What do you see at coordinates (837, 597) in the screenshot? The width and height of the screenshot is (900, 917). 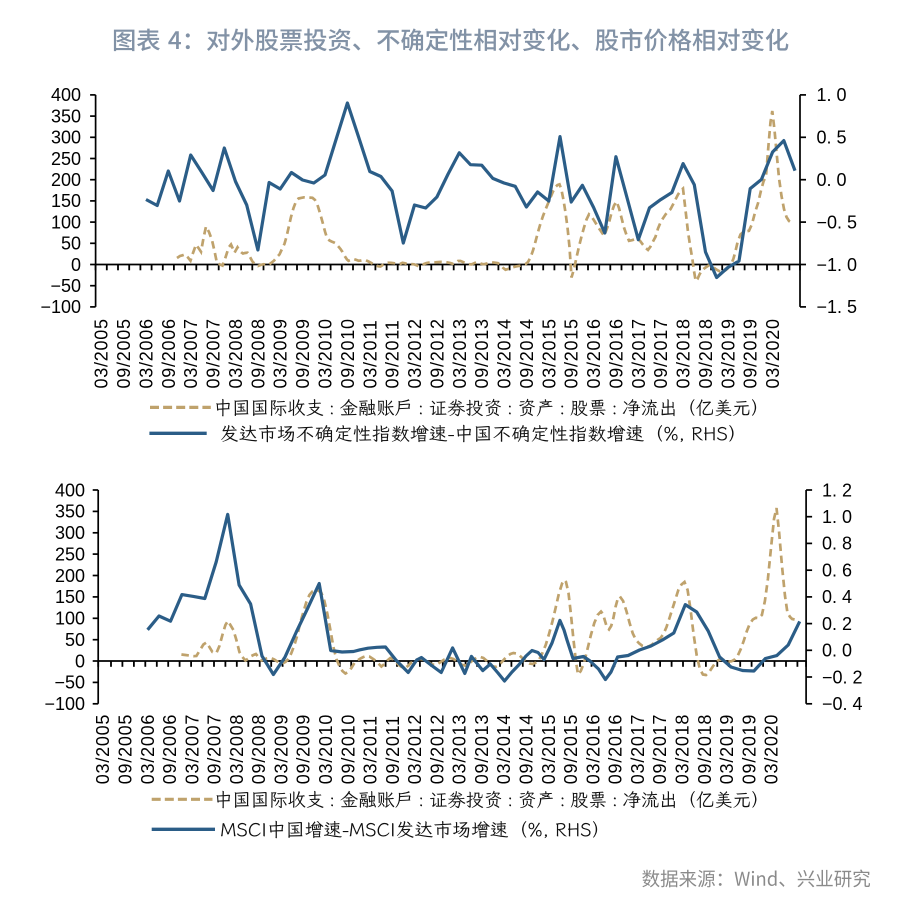 I see `svg-text: 0. 4` at bounding box center [837, 597].